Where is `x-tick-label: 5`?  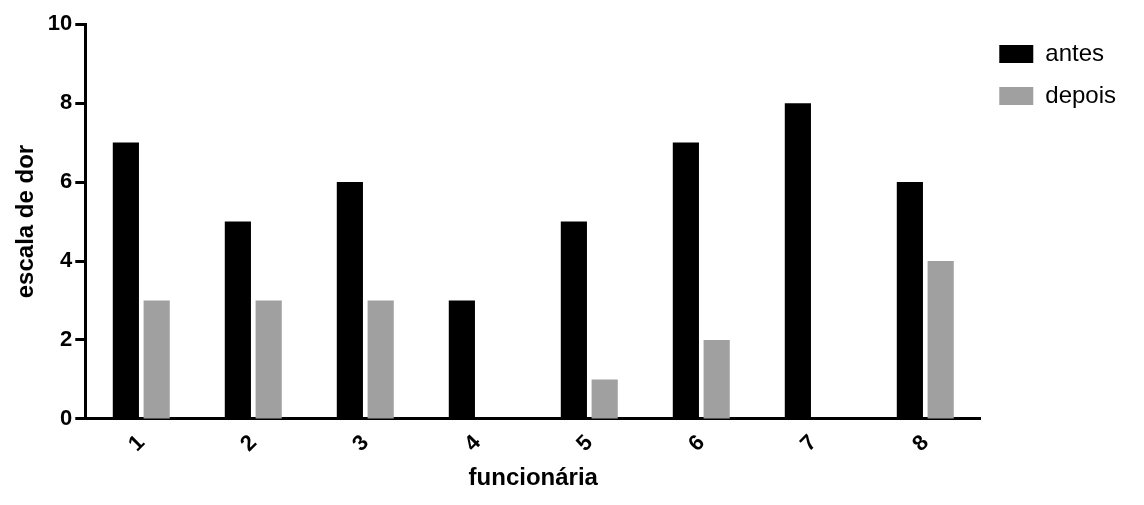
x-tick-label: 5 is located at coordinates (584, 442).